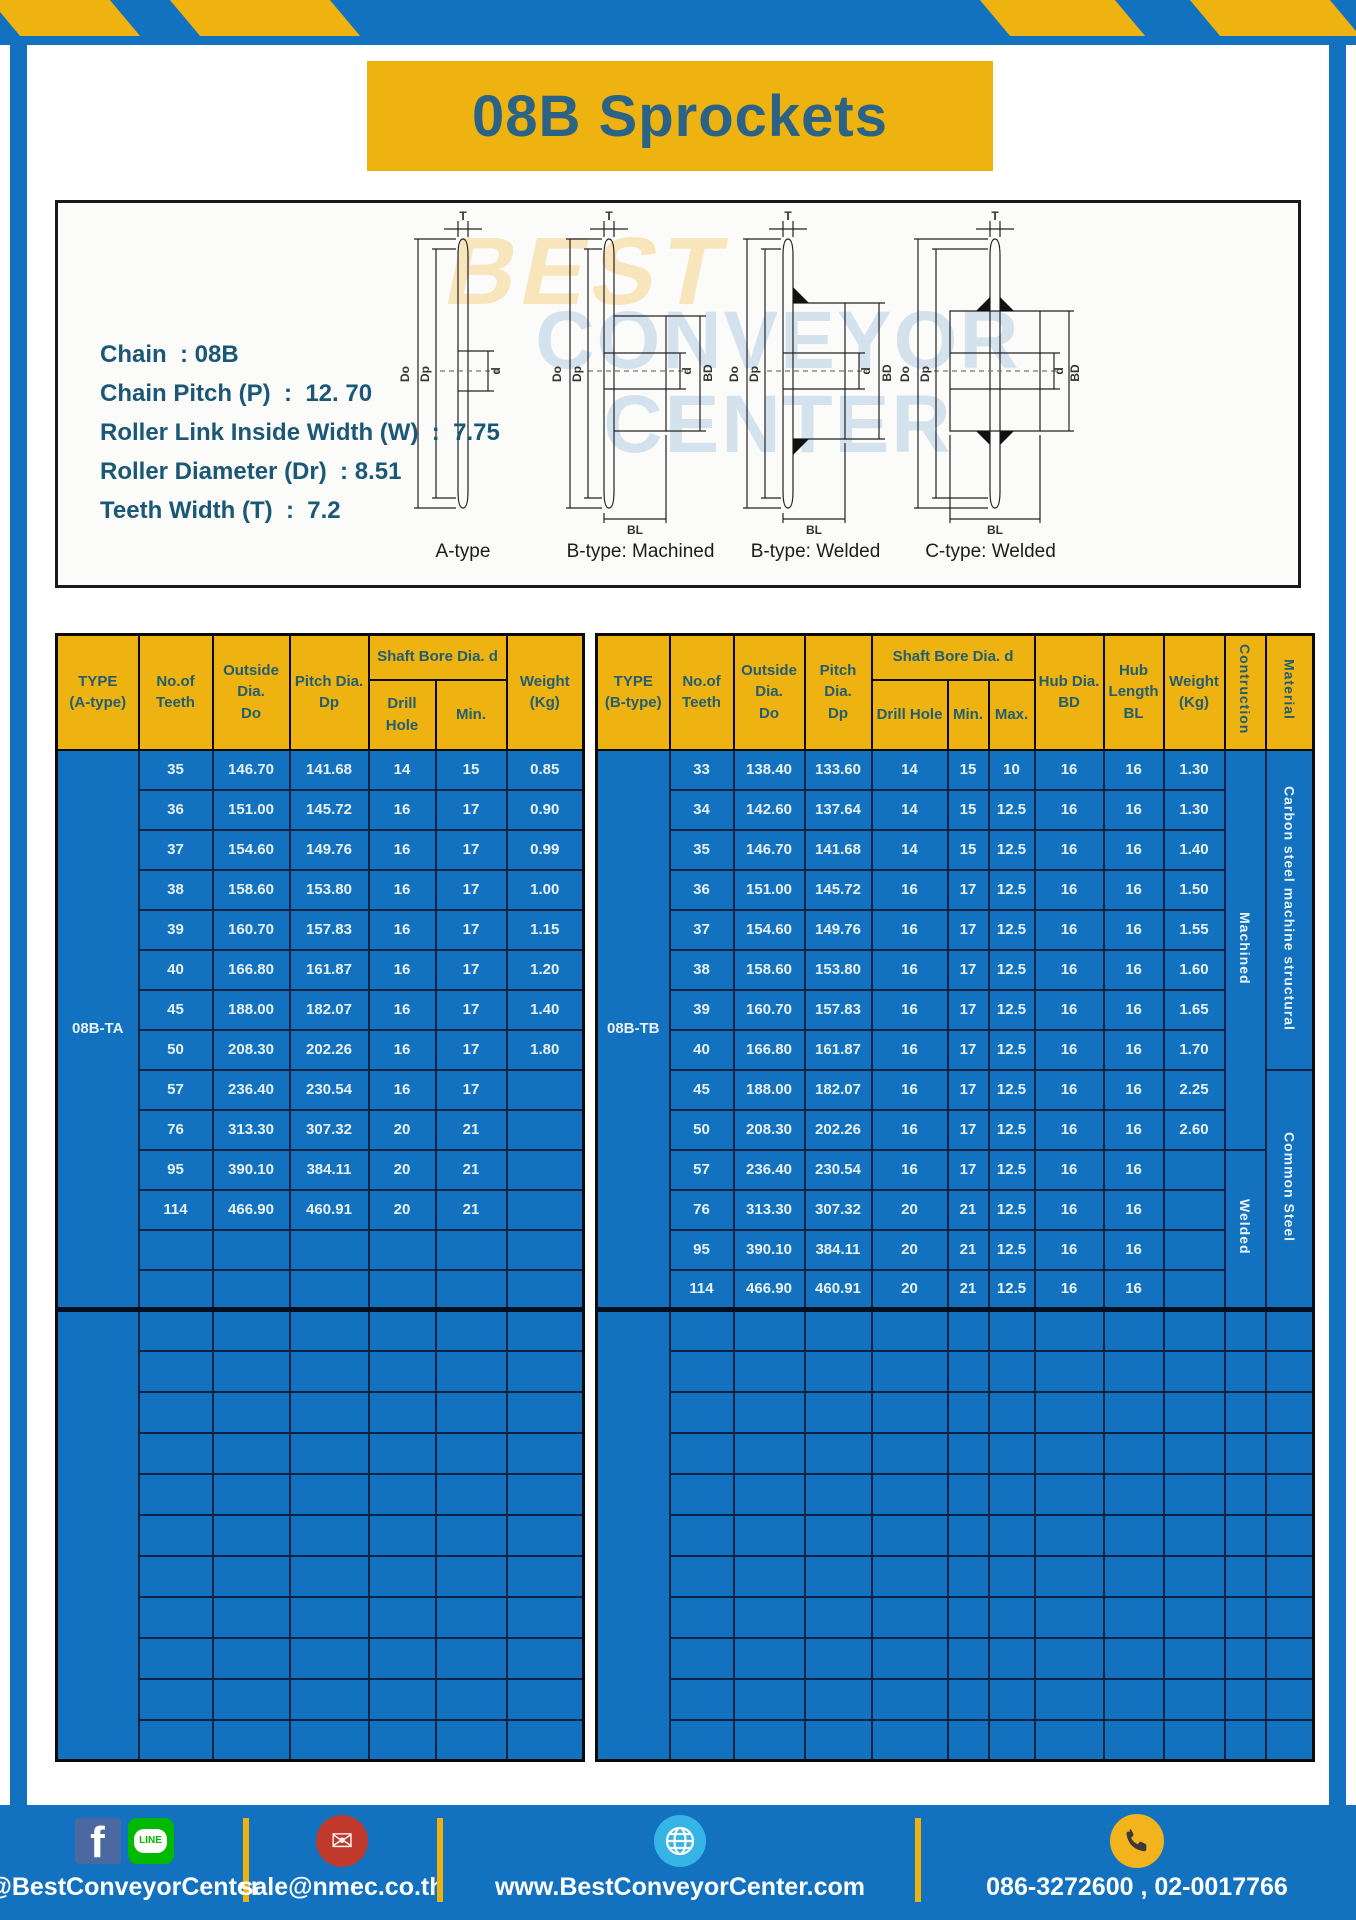  Describe the element at coordinates (838, 1209) in the screenshot. I see `table-cell: 307.32` at that location.